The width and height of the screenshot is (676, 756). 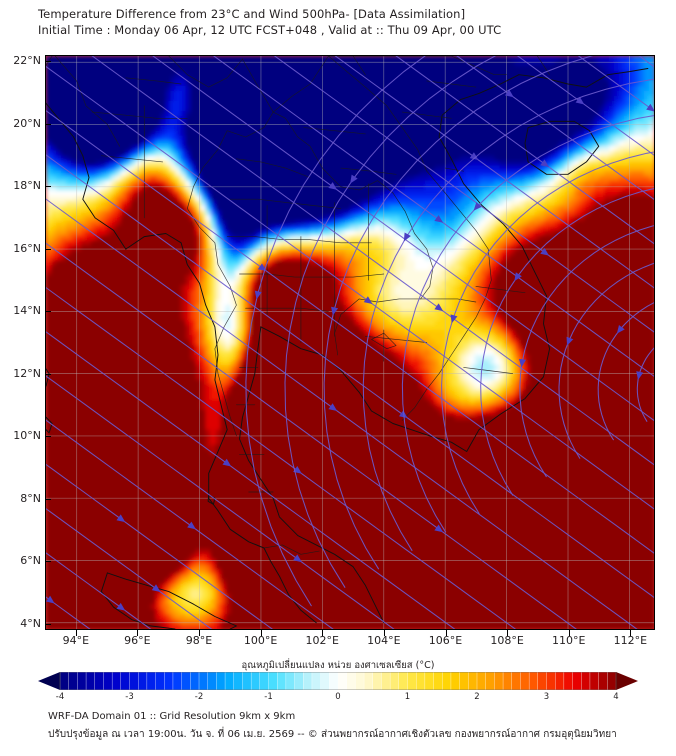 What do you see at coordinates (338, 681) in the screenshot?
I see `colorbar-gradient` at bounding box center [338, 681].